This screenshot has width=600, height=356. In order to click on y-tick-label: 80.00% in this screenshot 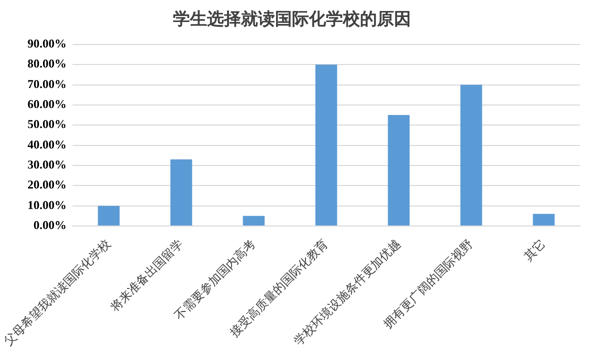, I will do `click(47, 63)`.